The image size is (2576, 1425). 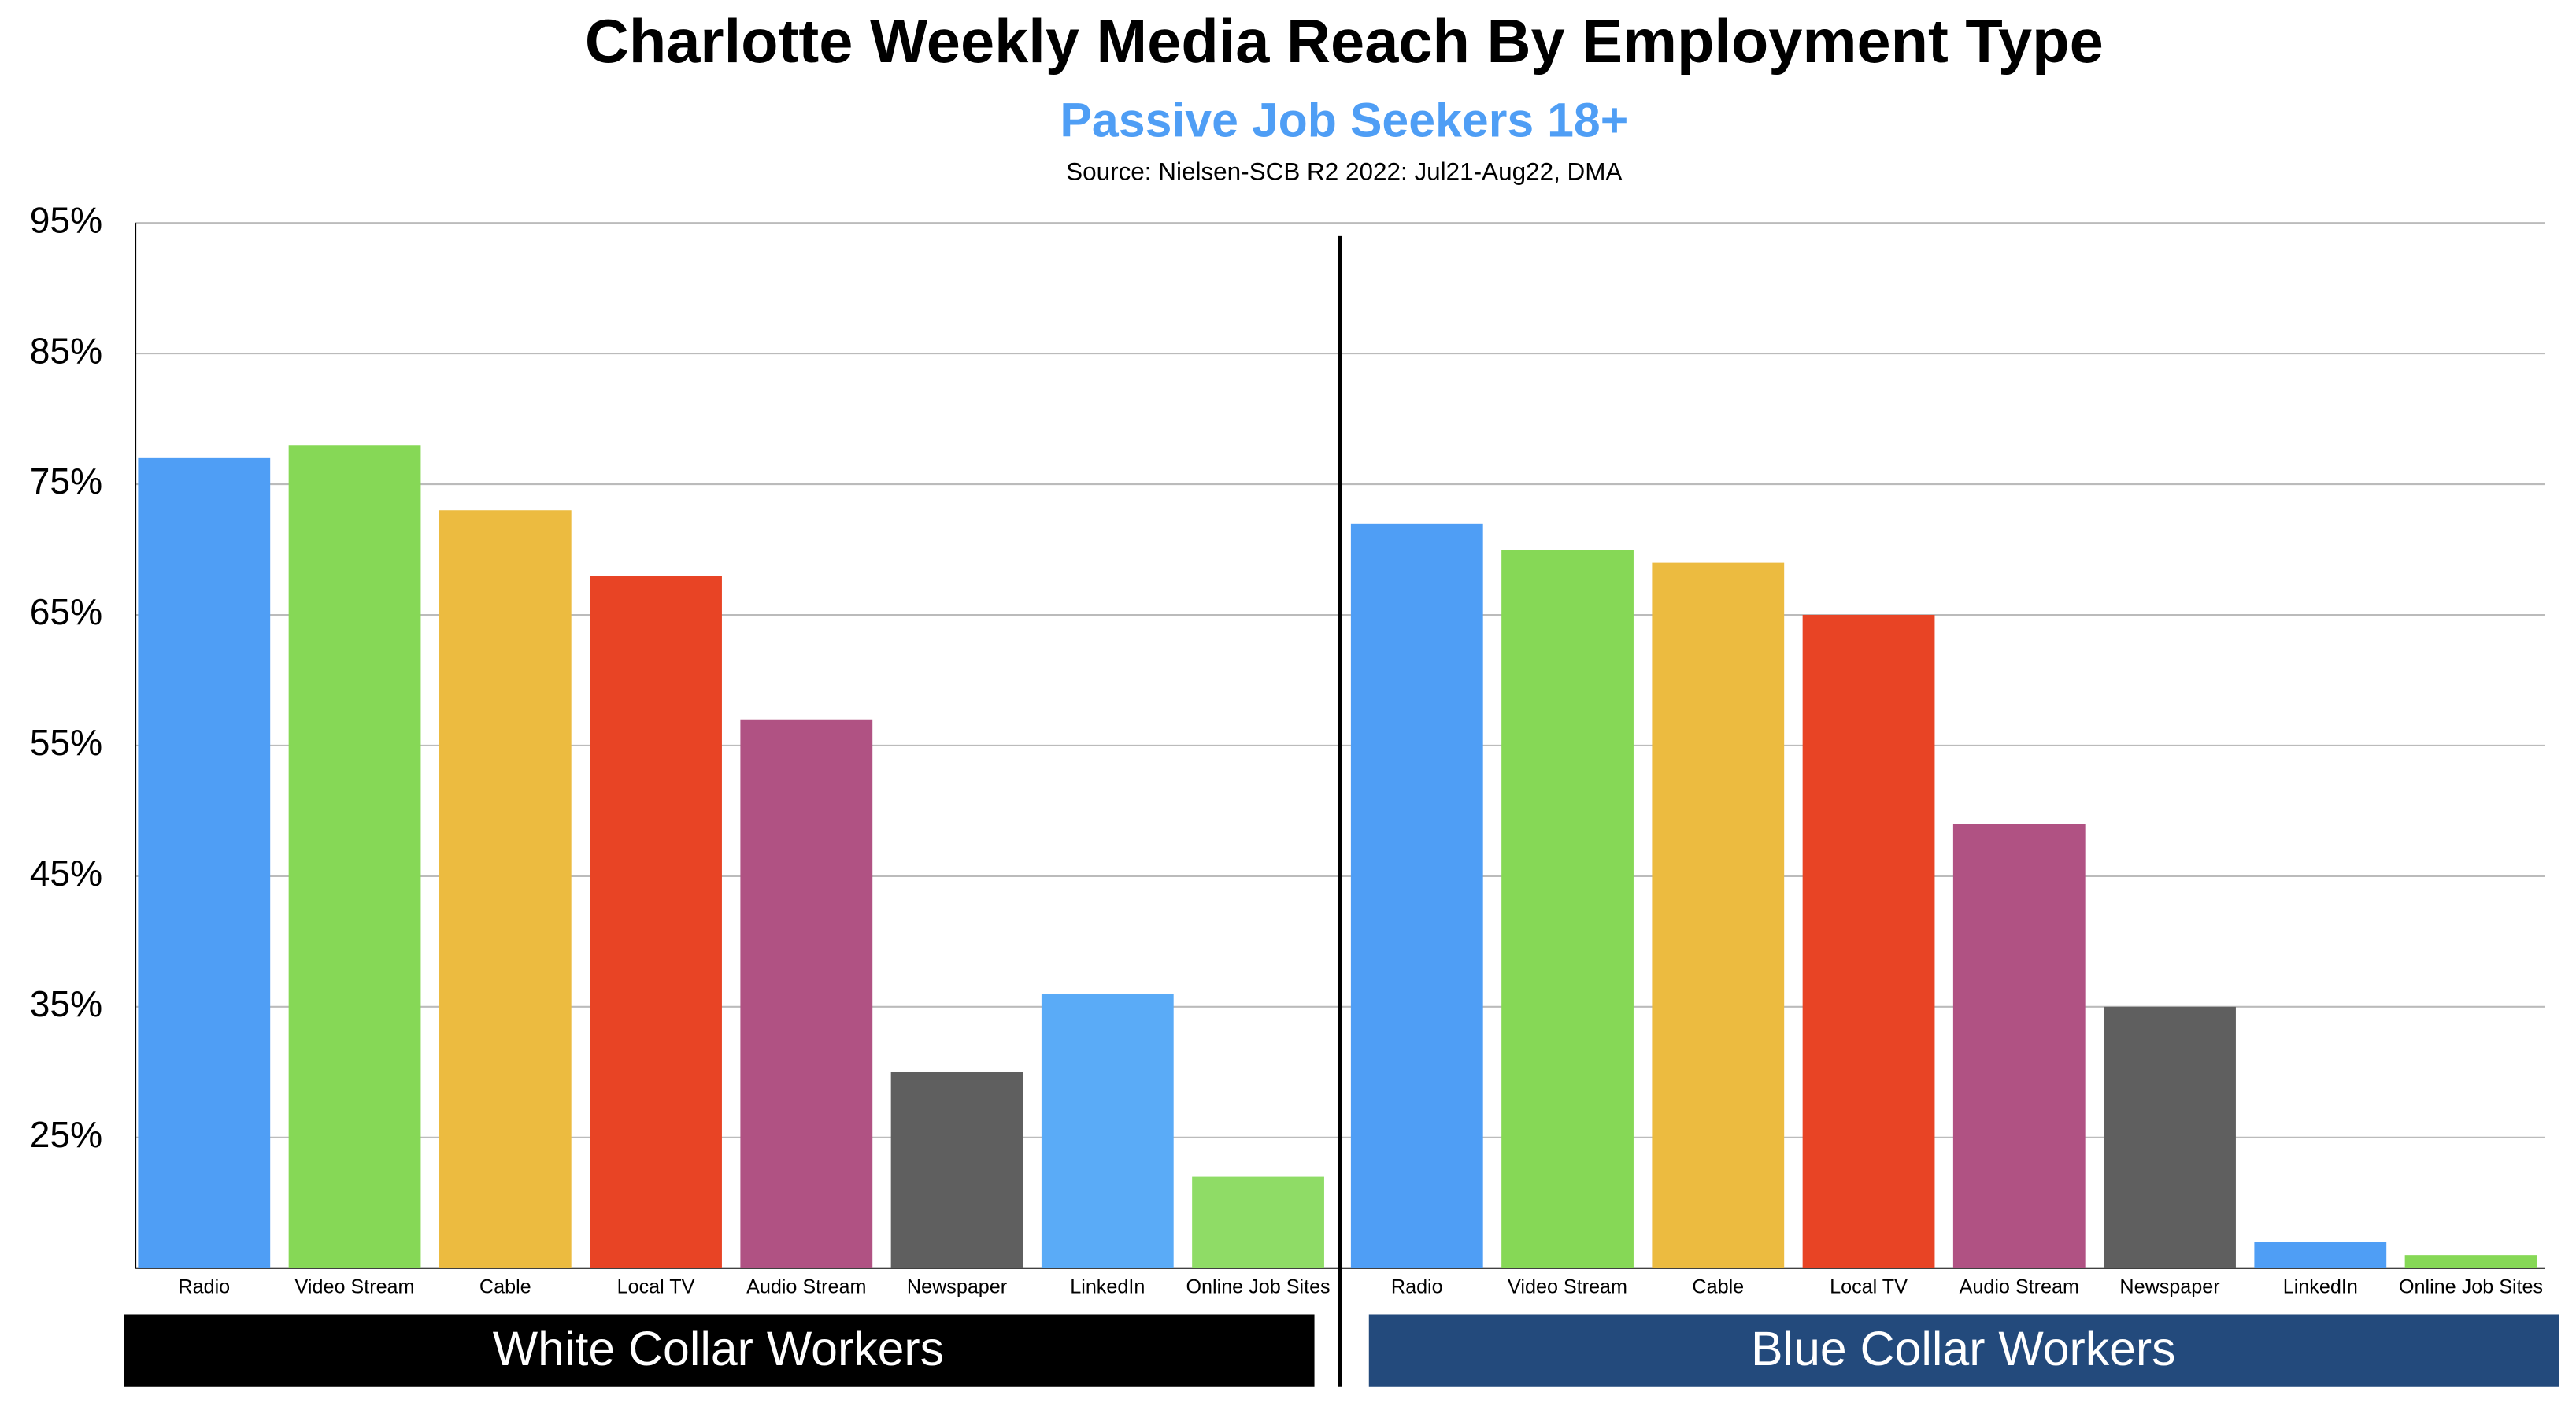 I want to click on y-tick-label: 95%, so click(x=66, y=220).